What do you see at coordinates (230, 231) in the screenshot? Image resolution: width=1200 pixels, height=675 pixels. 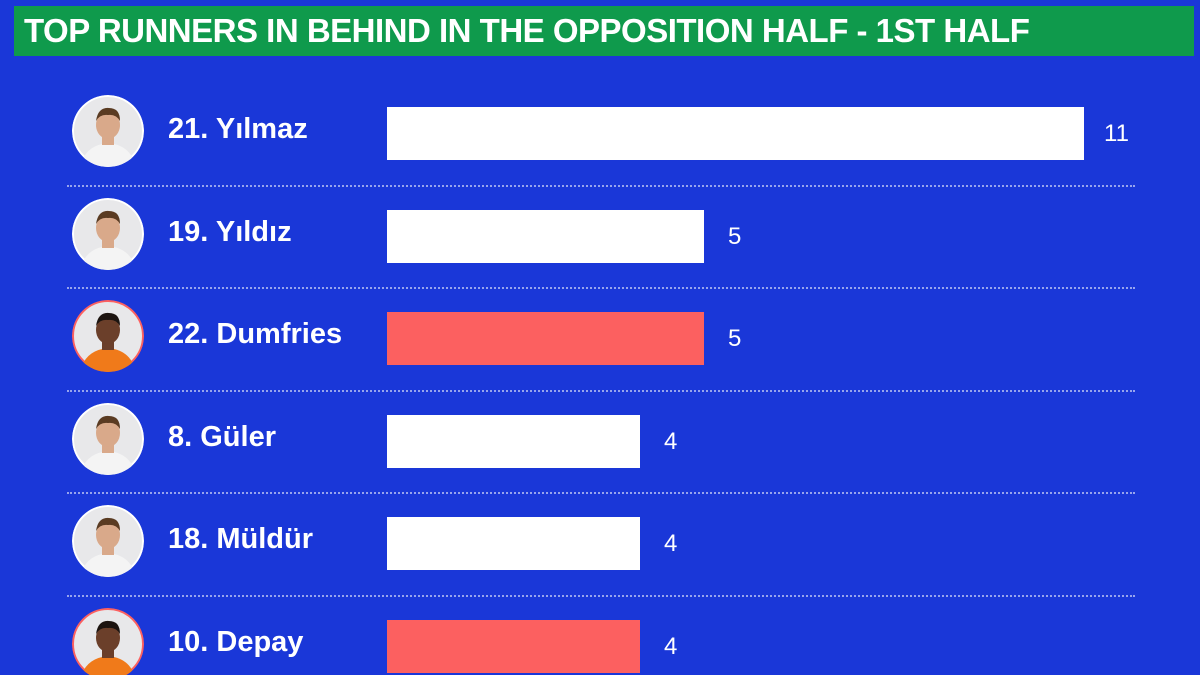 I see `category-label: 19. Yıldız` at bounding box center [230, 231].